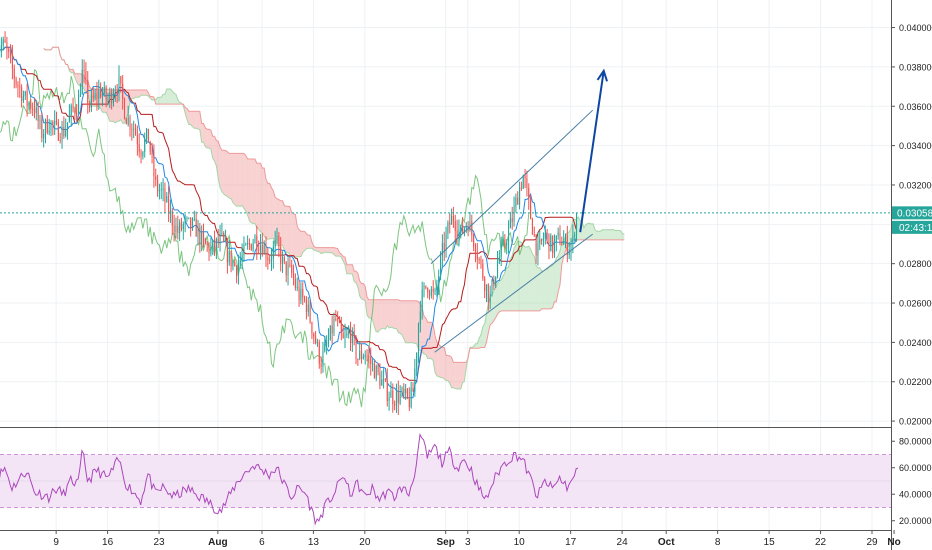 The image size is (932, 550). What do you see at coordinates (915, 442) in the screenshot?
I see `rsi-tick-label: 80.0000` at bounding box center [915, 442].